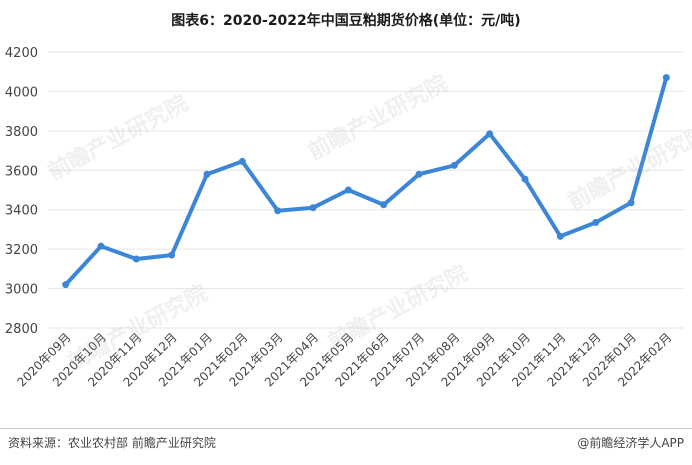  I want to click on y-tick-label: 3200, so click(21, 250).